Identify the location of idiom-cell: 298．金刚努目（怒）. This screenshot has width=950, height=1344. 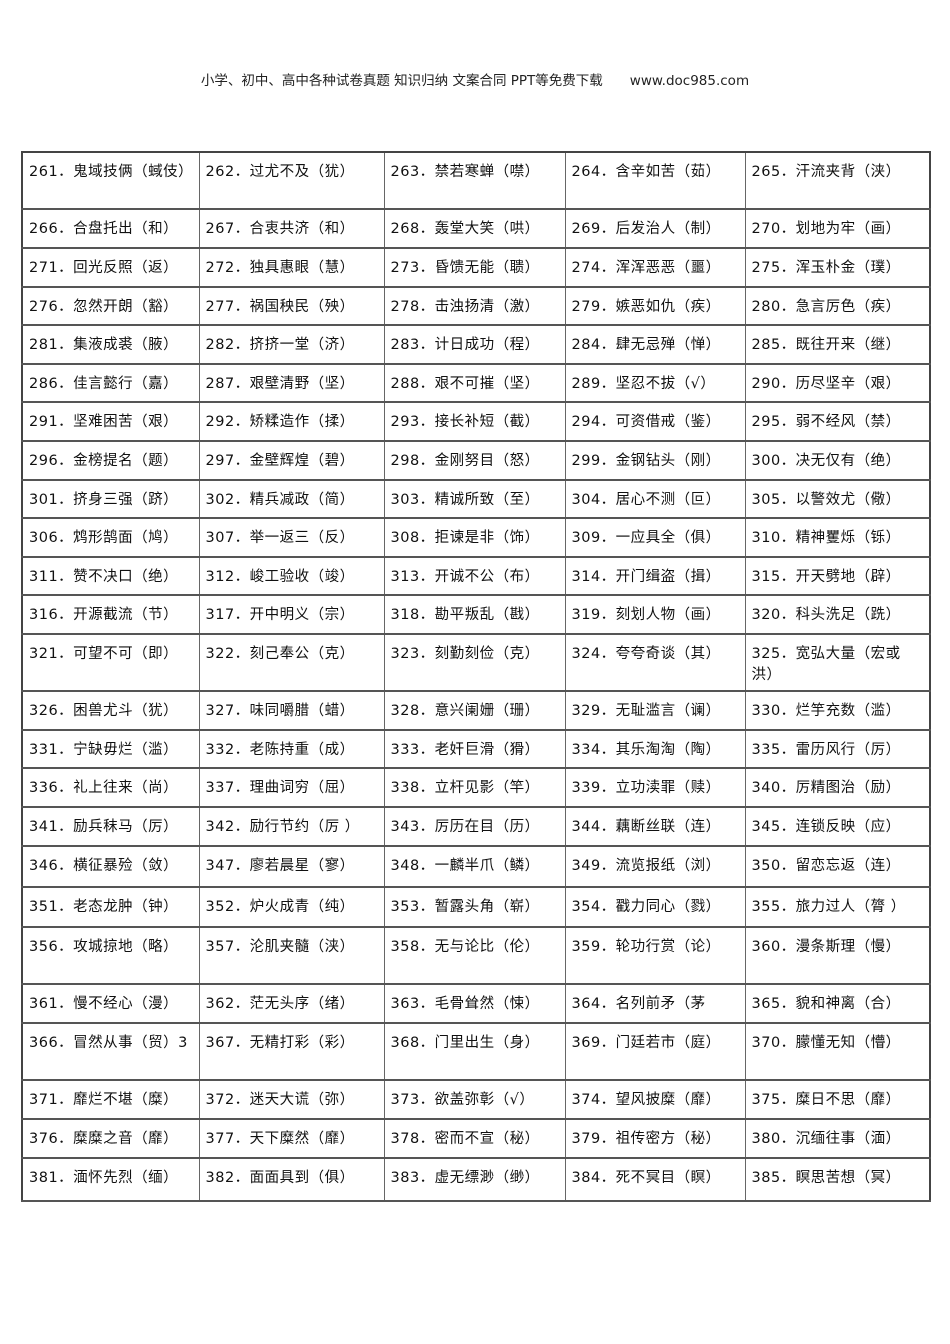
(474, 460).